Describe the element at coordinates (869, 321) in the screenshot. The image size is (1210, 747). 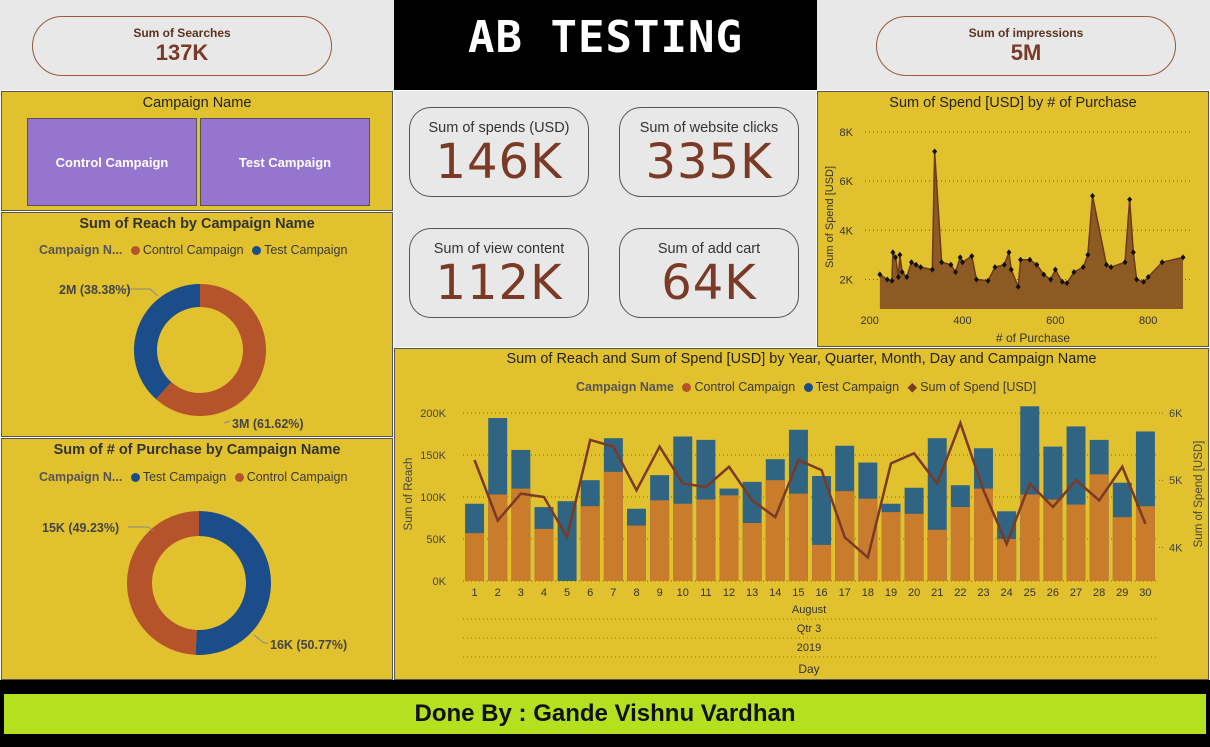
I see `area-xtick: 200` at that location.